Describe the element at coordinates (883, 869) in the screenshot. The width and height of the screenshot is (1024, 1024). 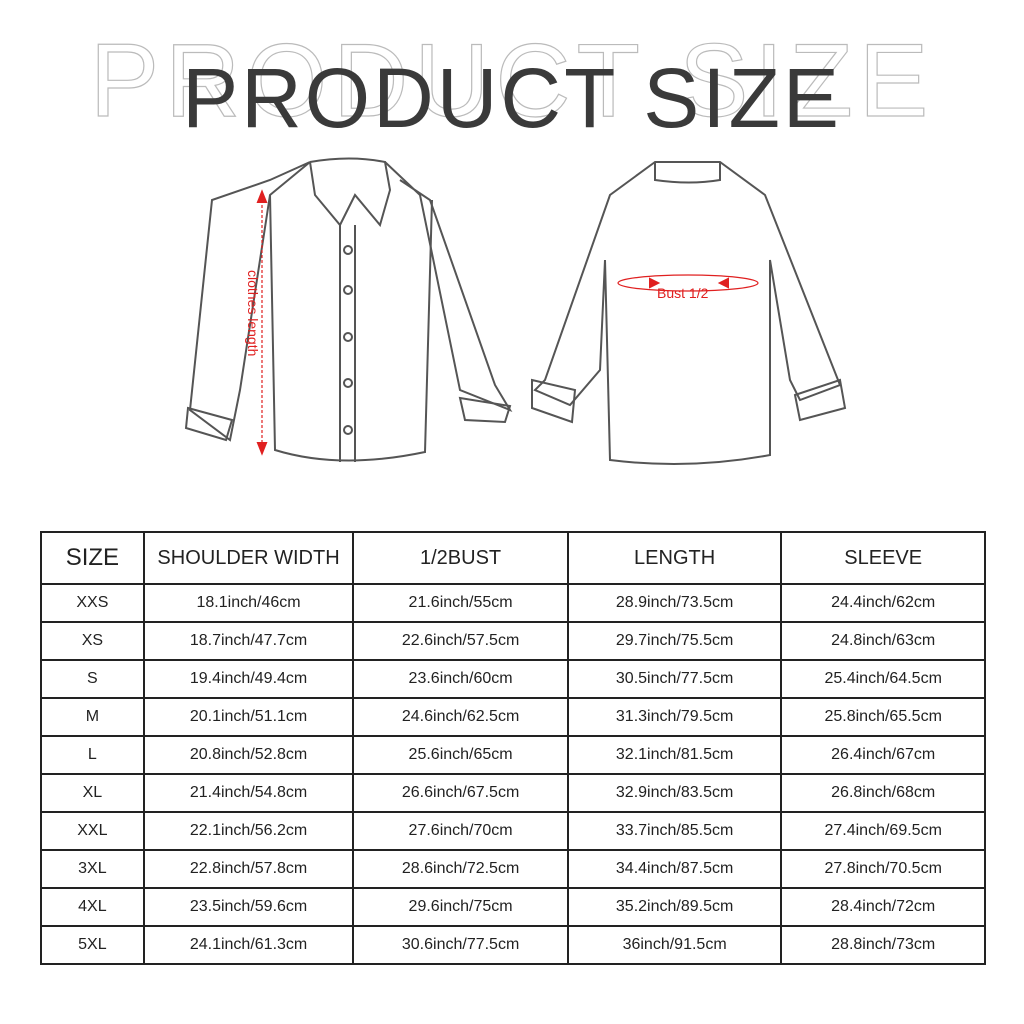
I see `table-cell: 27.8inch/70.5cm` at that location.